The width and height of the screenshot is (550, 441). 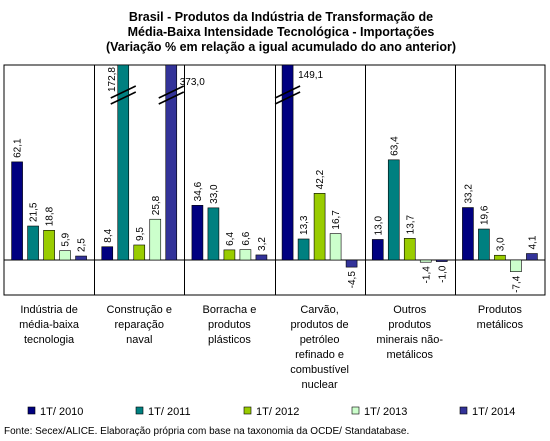 I want to click on data-label: 13,7, so click(x=410, y=224).